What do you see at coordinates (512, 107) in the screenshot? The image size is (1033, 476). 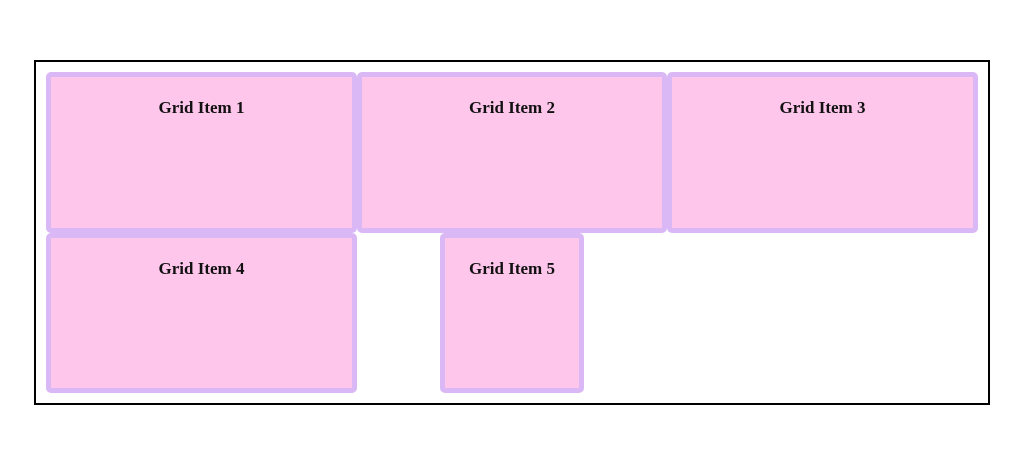 I see `grid-item-label: Grid Item 2` at bounding box center [512, 107].